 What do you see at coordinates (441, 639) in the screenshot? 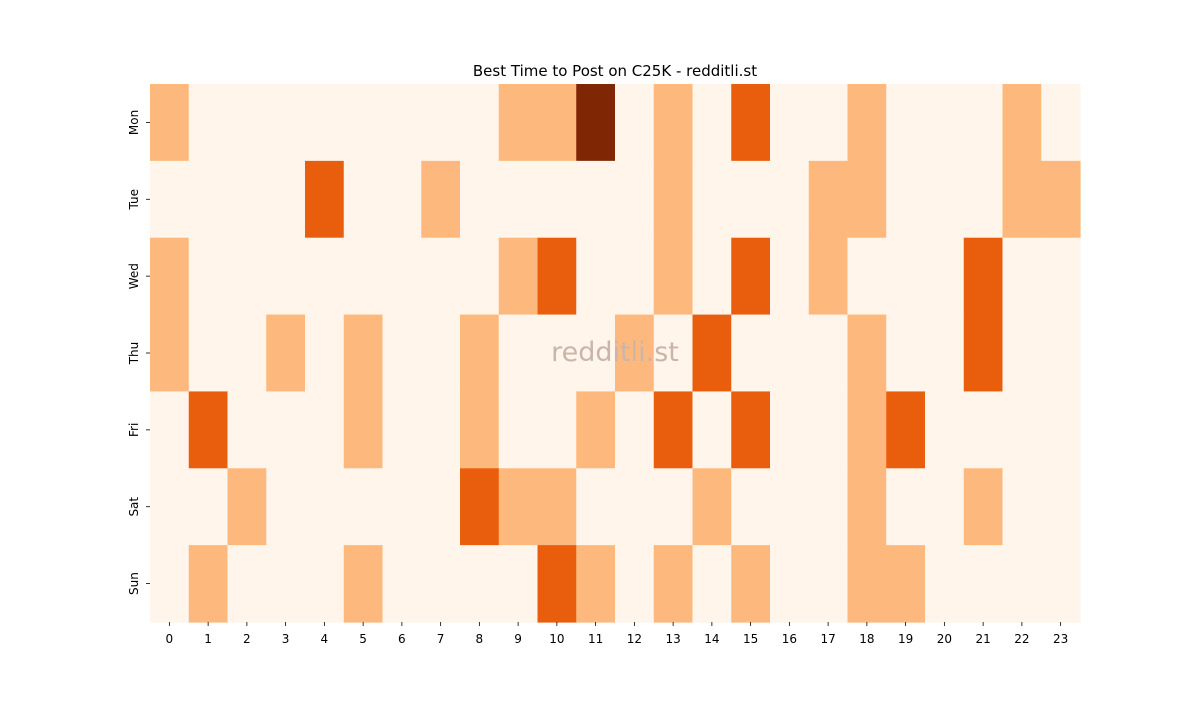
I see `x-tick-label: 7` at bounding box center [441, 639].